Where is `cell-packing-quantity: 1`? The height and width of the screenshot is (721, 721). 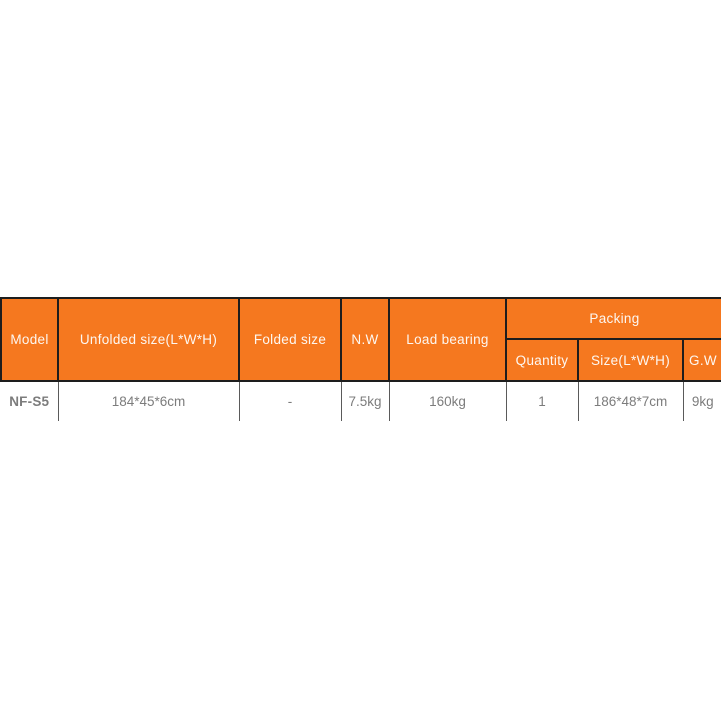
cell-packing-quantity: 1 is located at coordinates (542, 400).